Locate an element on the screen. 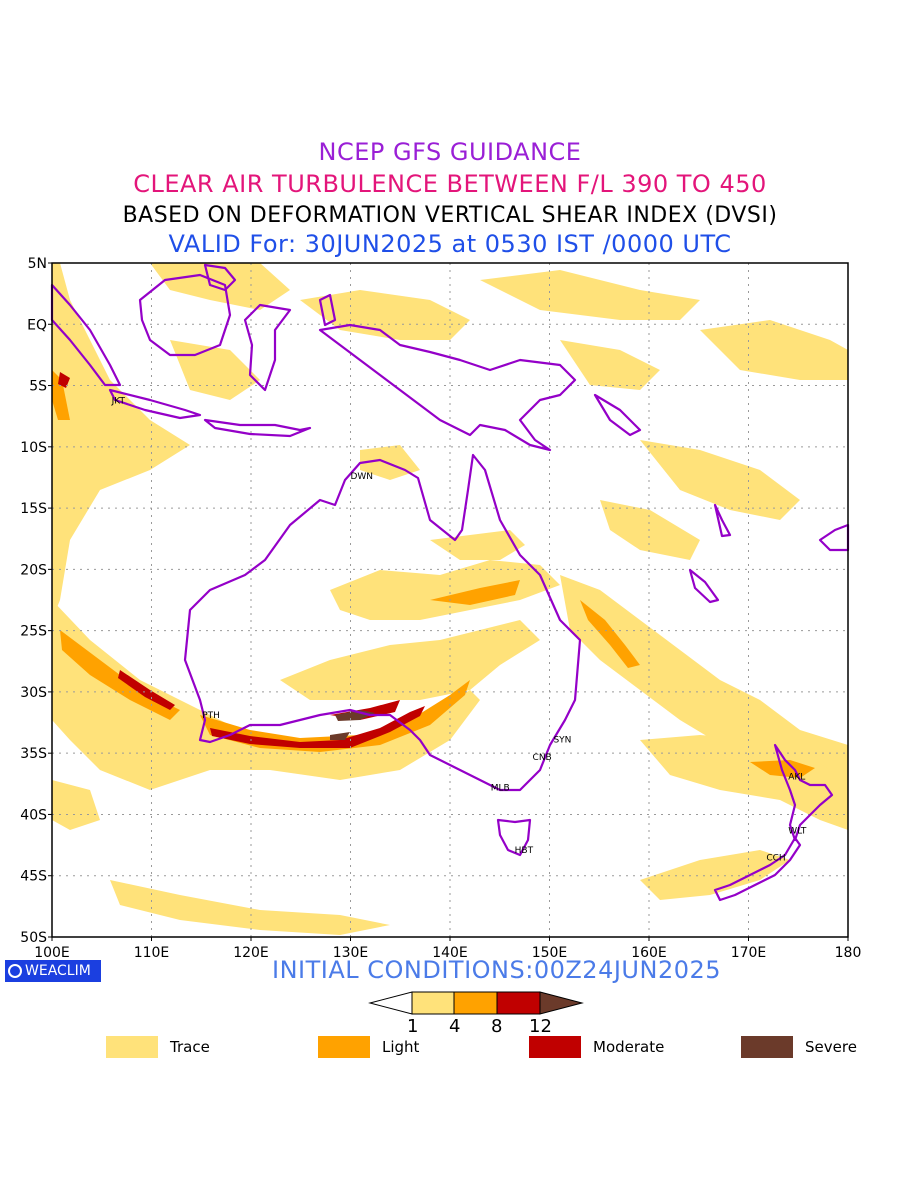 The height and width of the screenshot is (1200, 900). legend-label-severe: Severe is located at coordinates (831, 1047).